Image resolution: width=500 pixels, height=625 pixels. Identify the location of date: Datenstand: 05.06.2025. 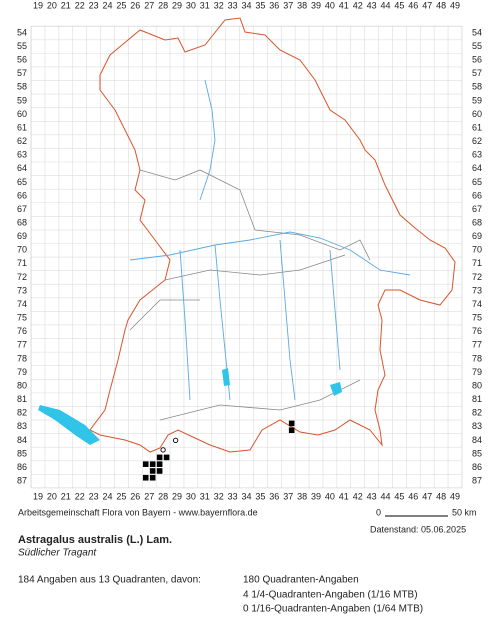
(418, 529).